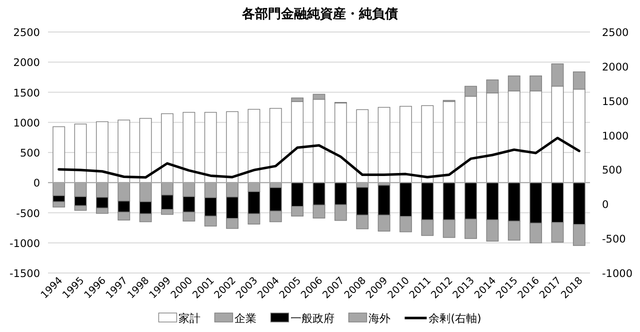 Image resolution: width=640 pixels, height=332 pixels. What do you see at coordinates (24, 274) in the screenshot?
I see `y-tick-label: -1500` at bounding box center [24, 274].